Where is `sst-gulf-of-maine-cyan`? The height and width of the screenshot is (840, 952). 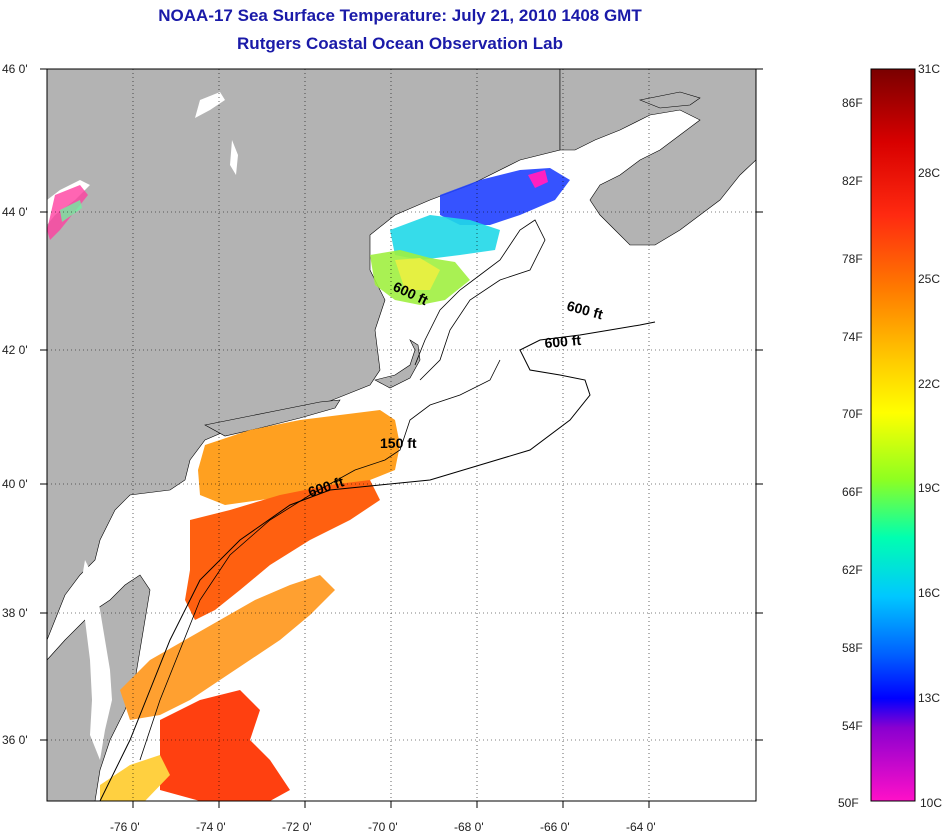
sst-gulf-of-maine-cyan is located at coordinates (445, 237).